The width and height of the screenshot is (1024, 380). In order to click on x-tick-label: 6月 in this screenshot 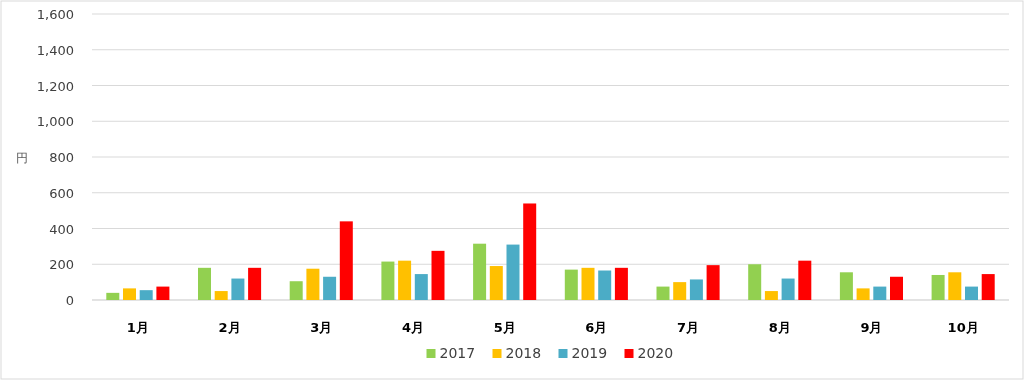, I will do `click(596, 327)`.